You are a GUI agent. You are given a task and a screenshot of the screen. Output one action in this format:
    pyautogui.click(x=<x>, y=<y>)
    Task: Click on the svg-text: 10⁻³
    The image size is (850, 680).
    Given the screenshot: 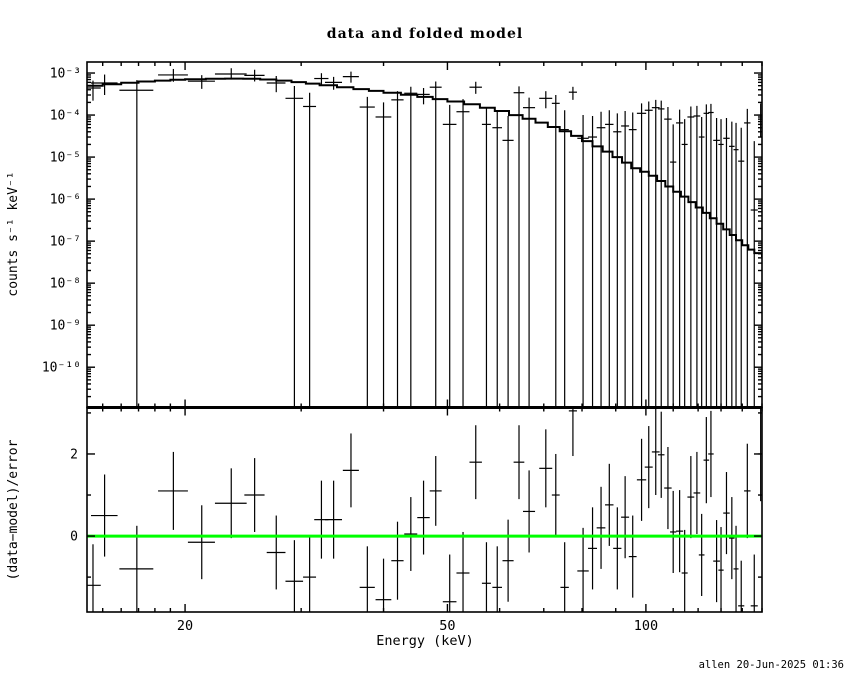 What is the action you would take?
    pyautogui.click(x=65, y=74)
    